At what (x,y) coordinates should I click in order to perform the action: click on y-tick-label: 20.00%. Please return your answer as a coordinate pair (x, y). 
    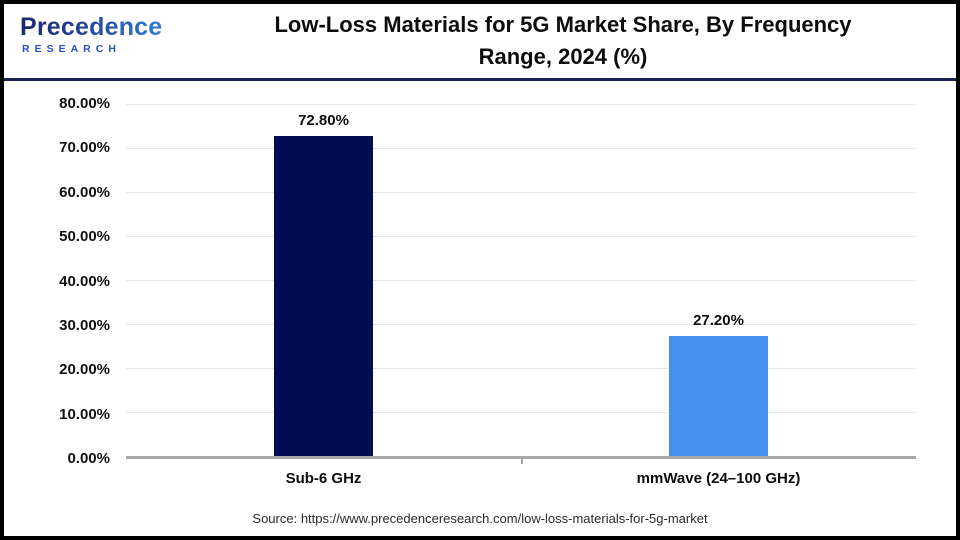
    Looking at the image, I should click on (84, 370).